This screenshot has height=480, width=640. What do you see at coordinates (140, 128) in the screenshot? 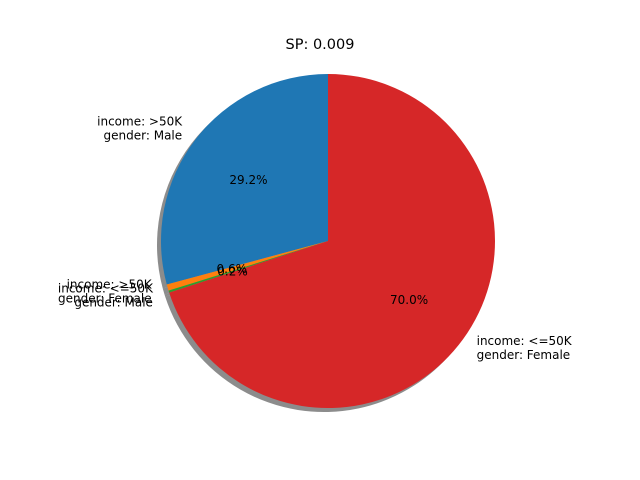
I see `slice-label-income-50k-gender-male: income: >50K gender: Male` at bounding box center [140, 128].